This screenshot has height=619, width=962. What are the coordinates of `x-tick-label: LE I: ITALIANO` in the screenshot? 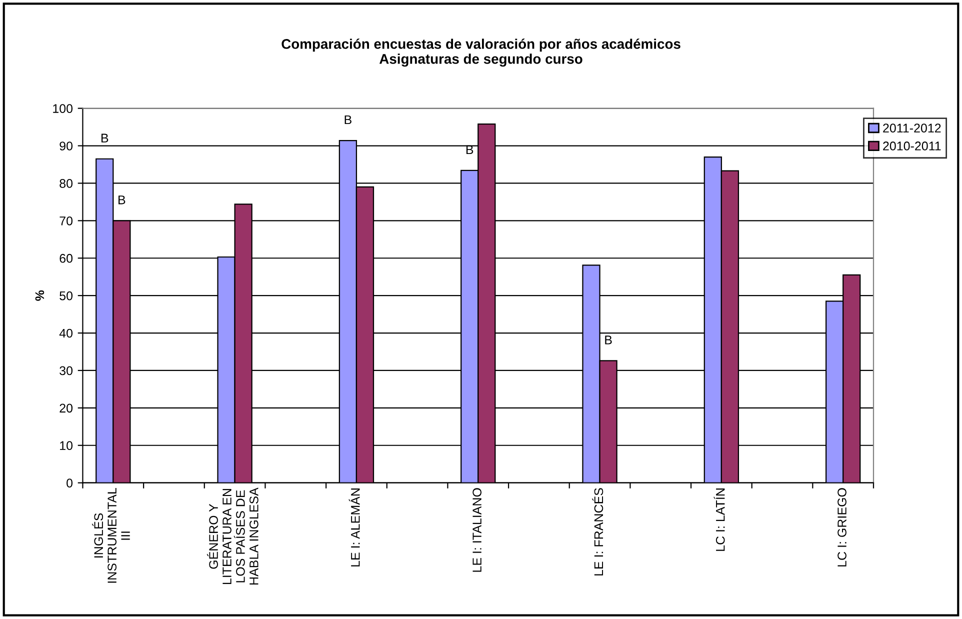 It's located at (477, 530).